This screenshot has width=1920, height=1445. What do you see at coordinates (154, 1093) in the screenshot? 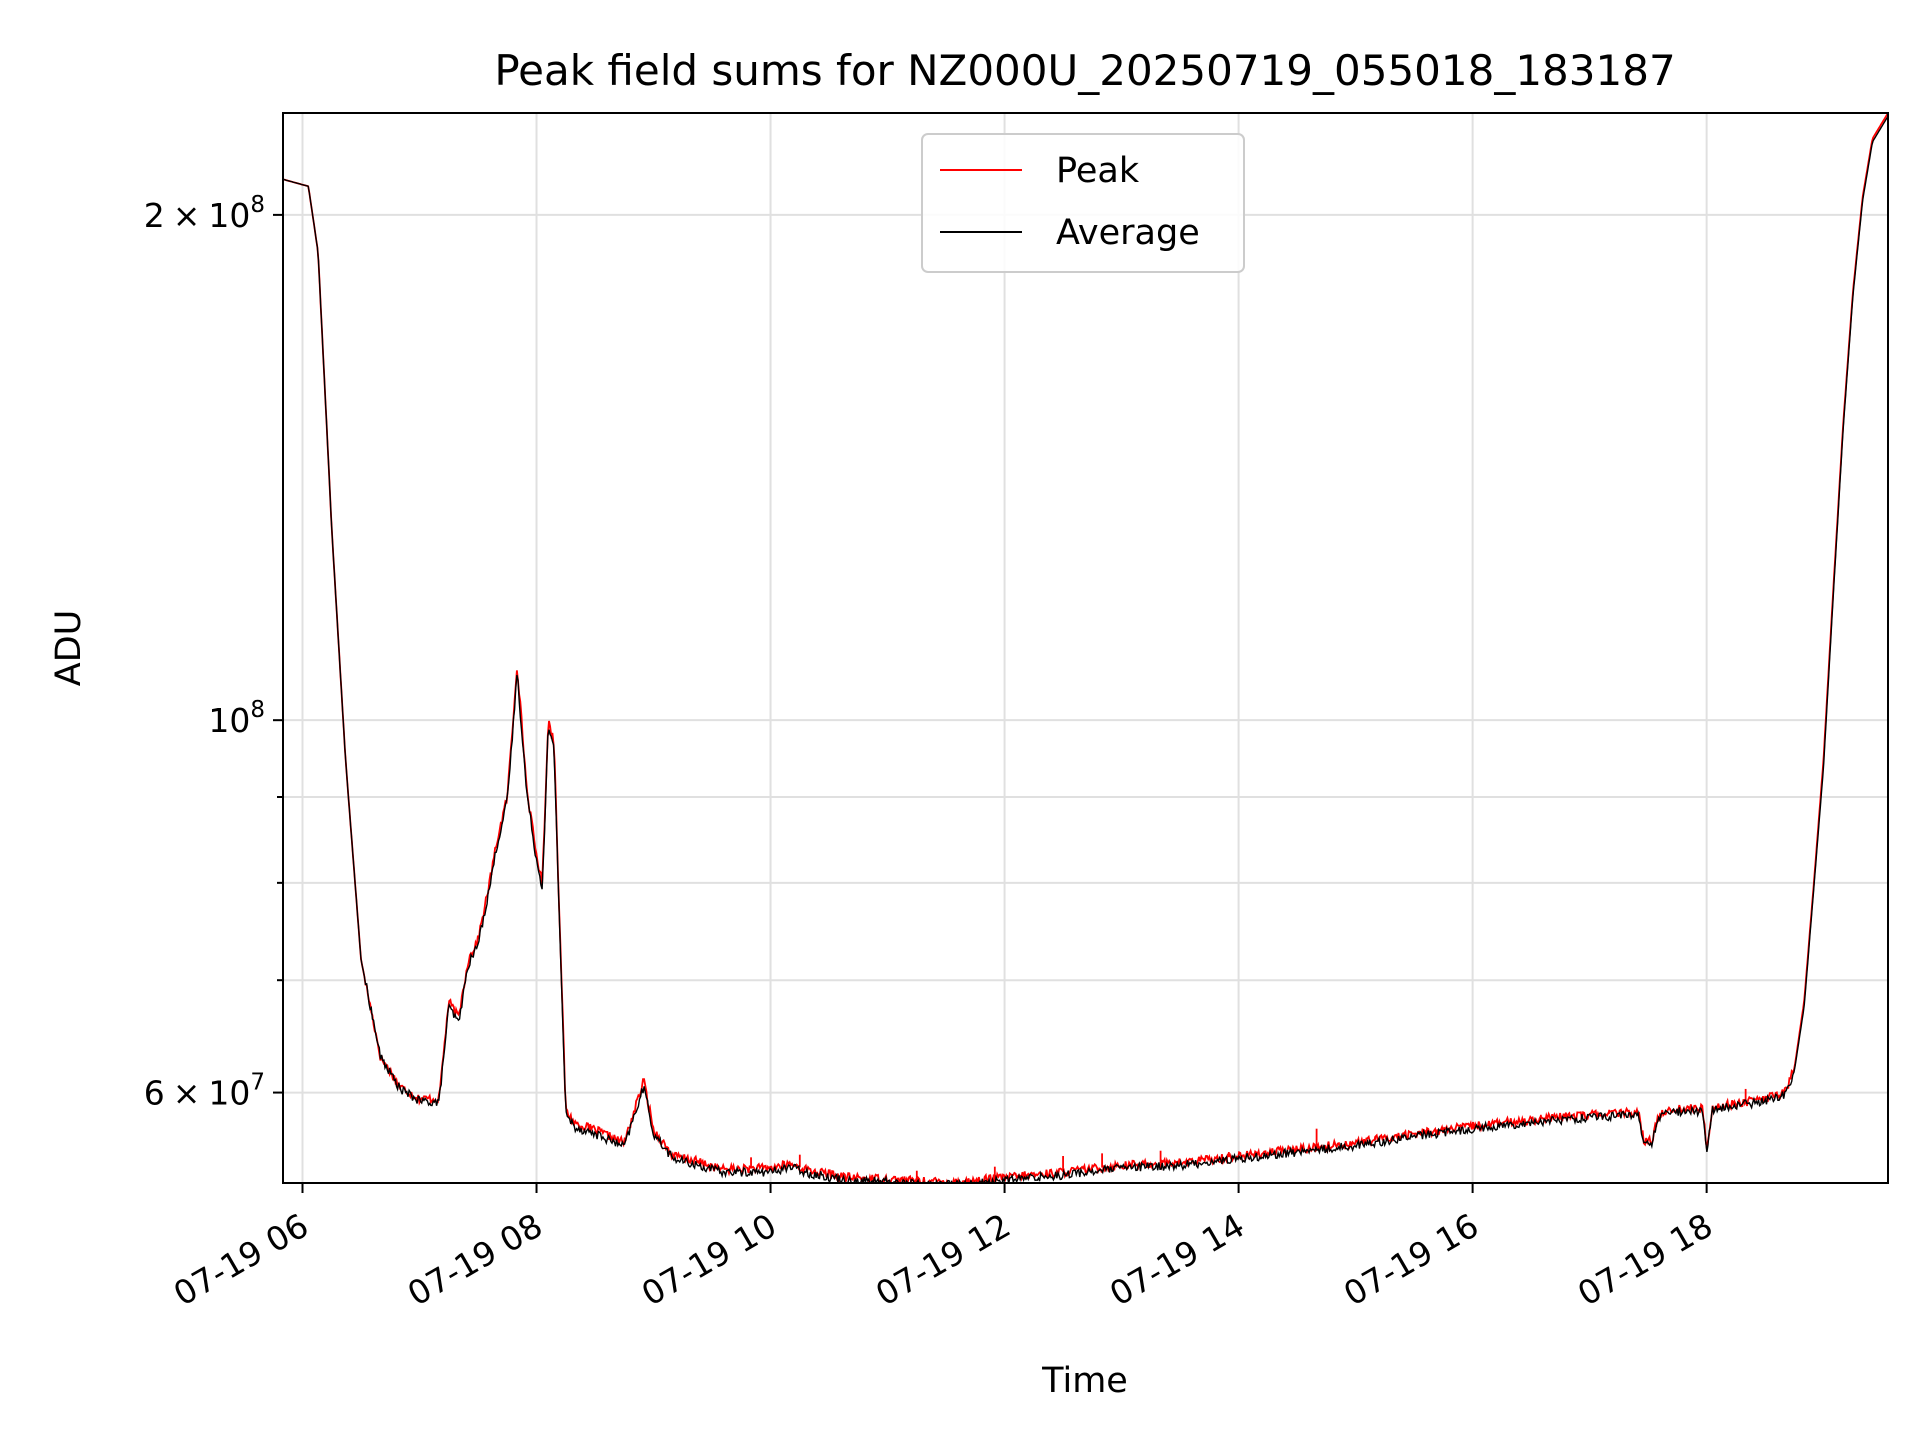
I see `y-tick-mantissa: 6` at bounding box center [154, 1093].